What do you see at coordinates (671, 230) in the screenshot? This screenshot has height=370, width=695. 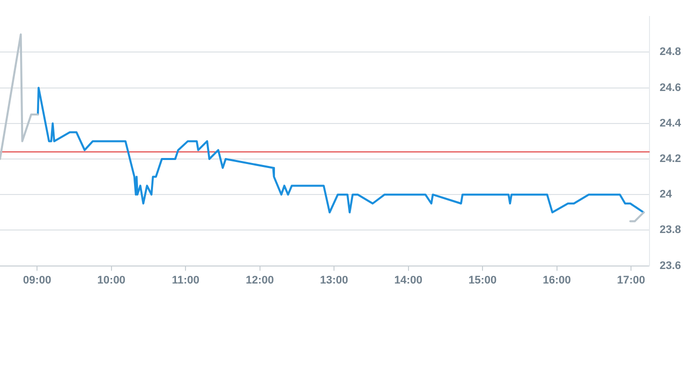 I see `y-tick-label: 23.8` at bounding box center [671, 230].